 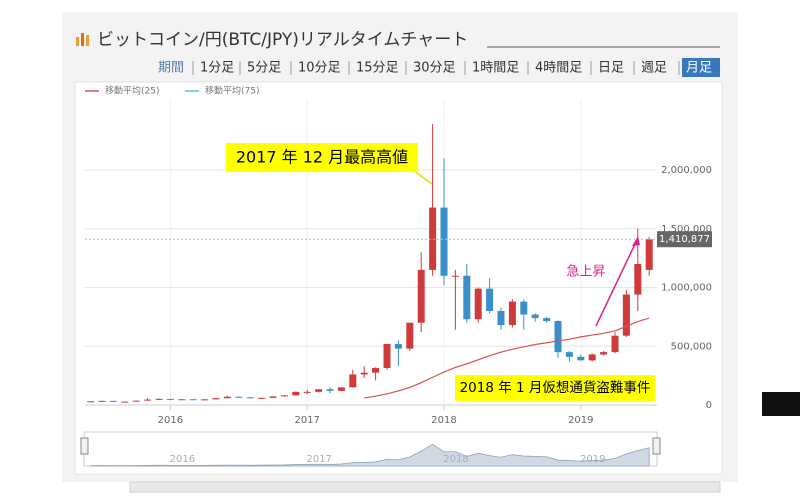 What do you see at coordinates (781, 404) in the screenshot?
I see `side-block` at bounding box center [781, 404].